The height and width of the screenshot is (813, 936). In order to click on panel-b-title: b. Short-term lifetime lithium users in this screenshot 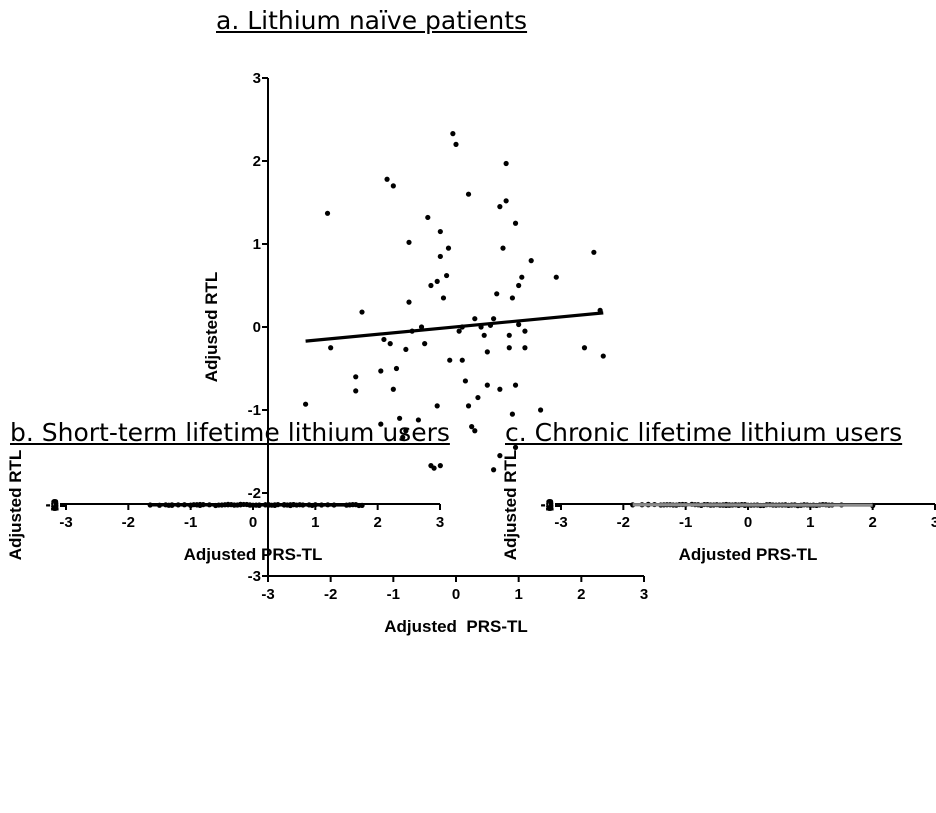, I will do `click(230, 432)`.